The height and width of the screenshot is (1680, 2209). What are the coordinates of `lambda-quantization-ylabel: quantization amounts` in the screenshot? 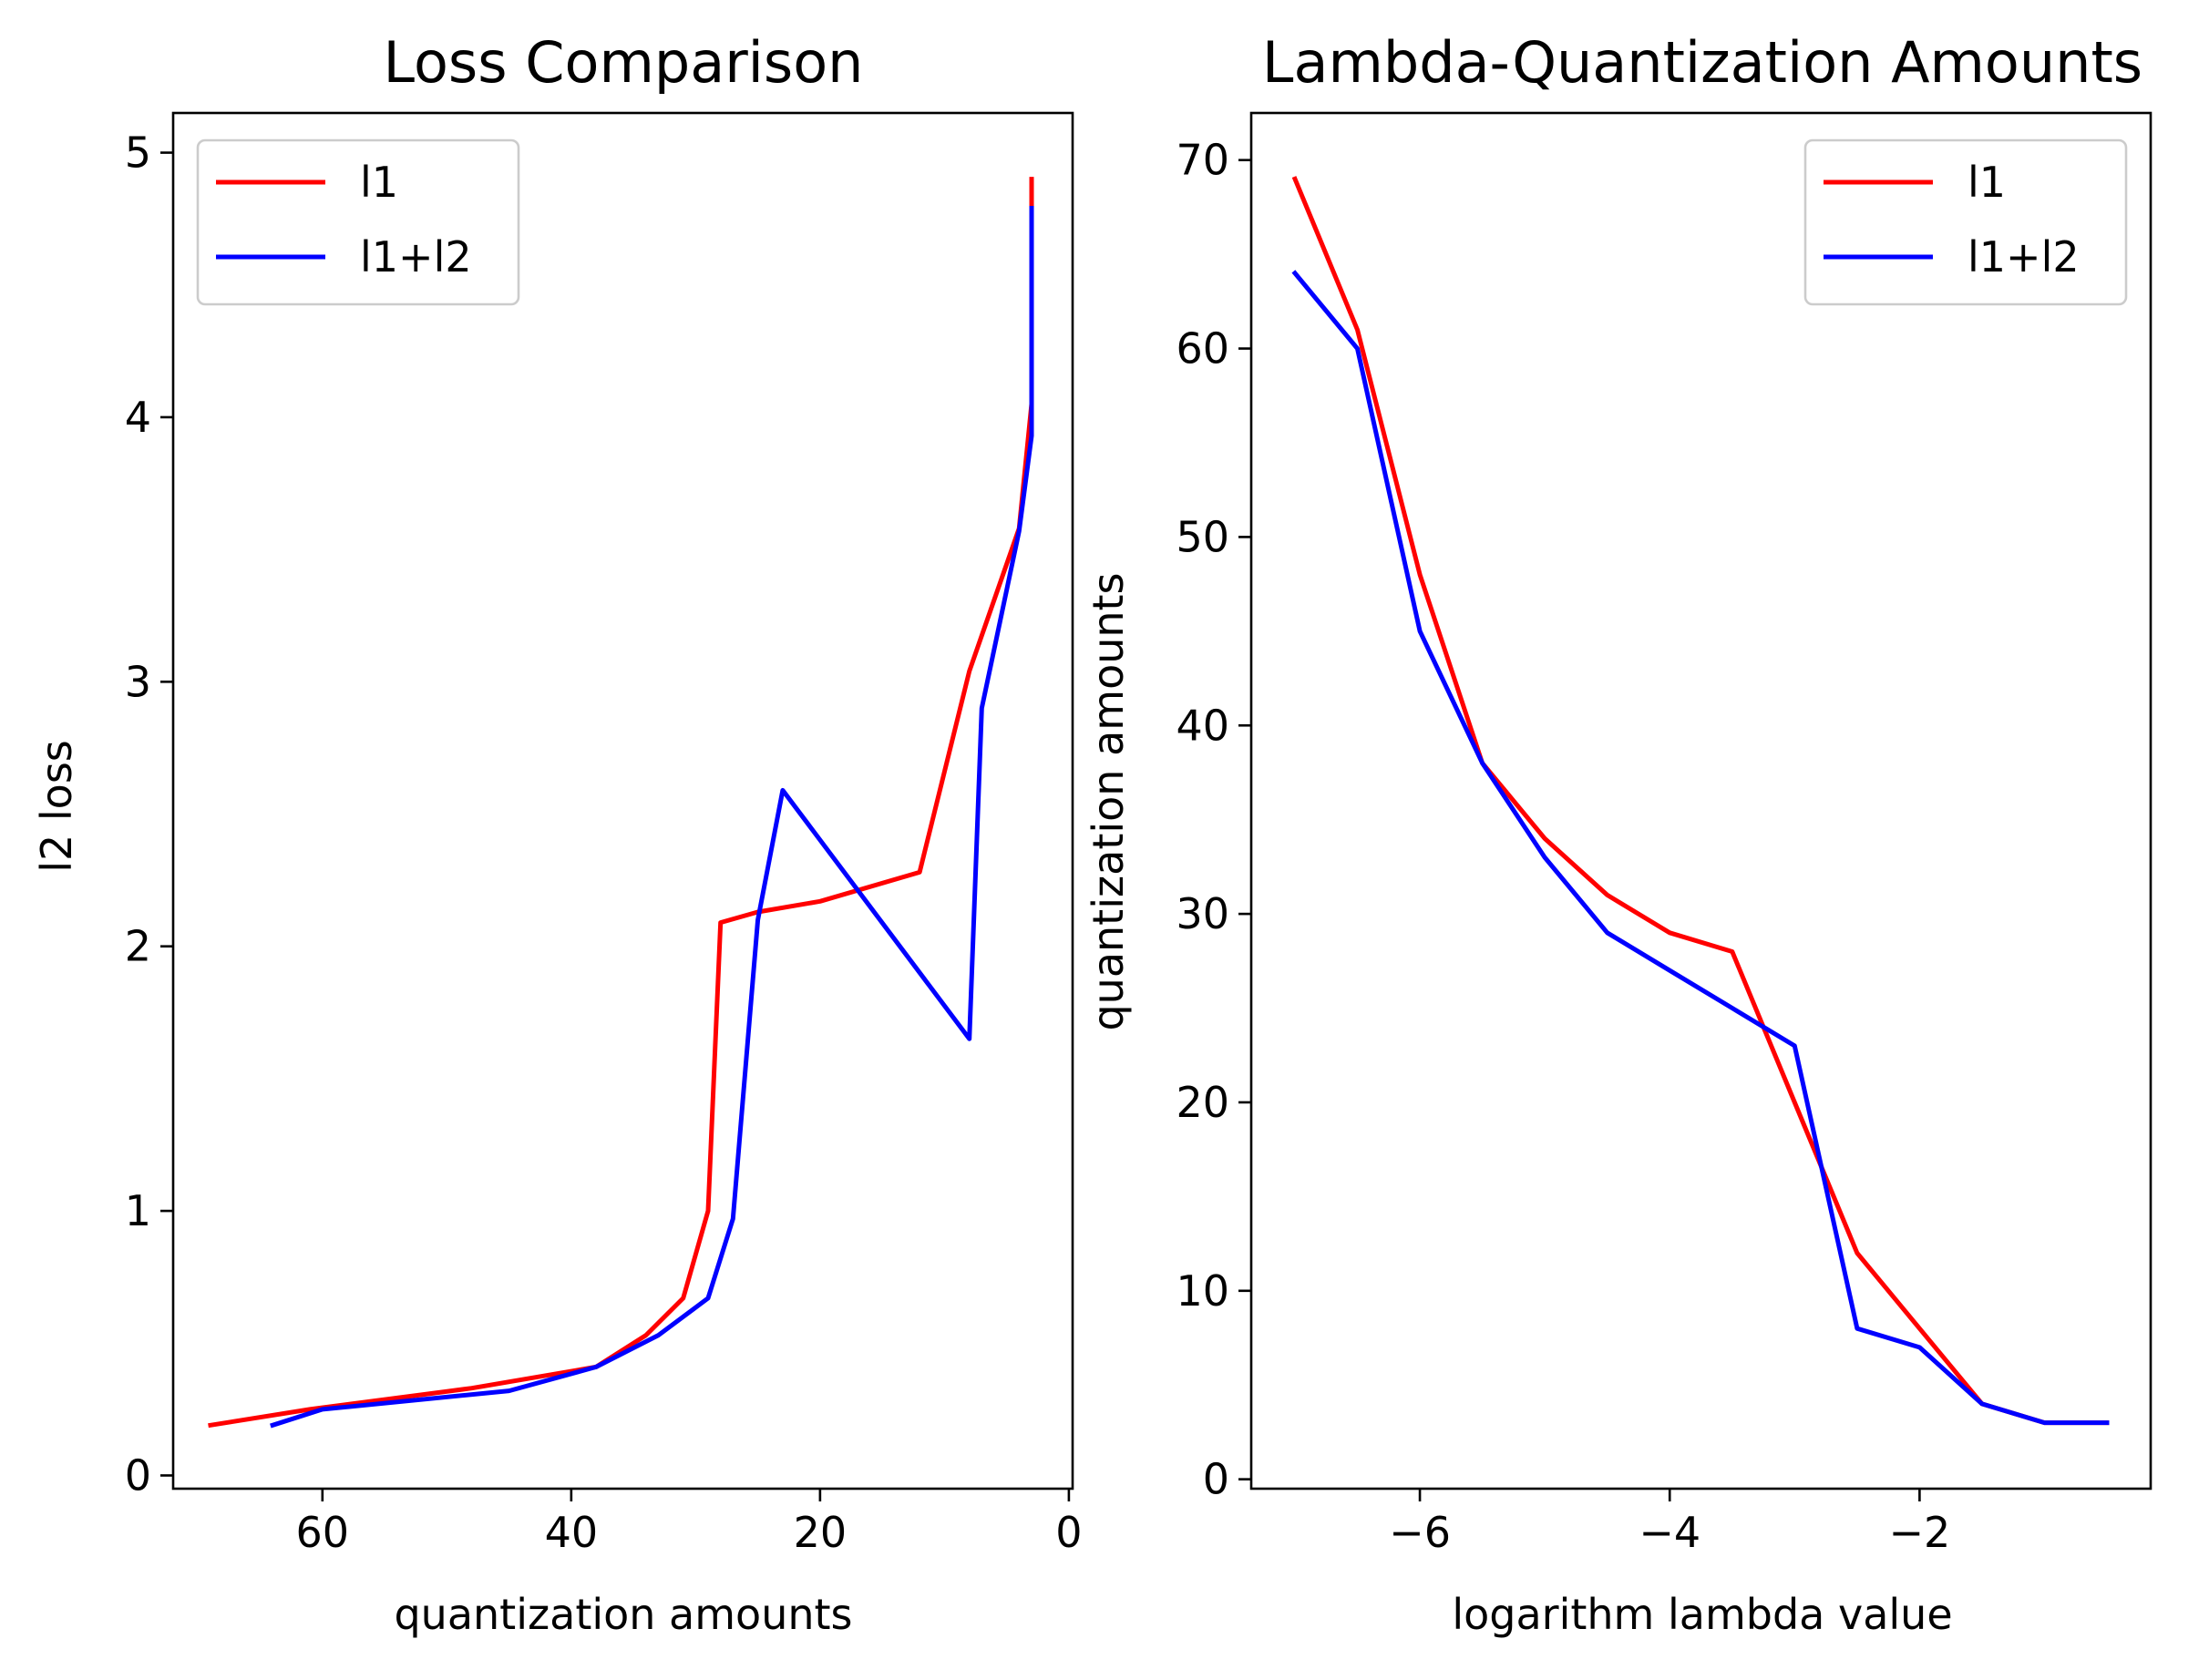 It's located at (1108, 801).